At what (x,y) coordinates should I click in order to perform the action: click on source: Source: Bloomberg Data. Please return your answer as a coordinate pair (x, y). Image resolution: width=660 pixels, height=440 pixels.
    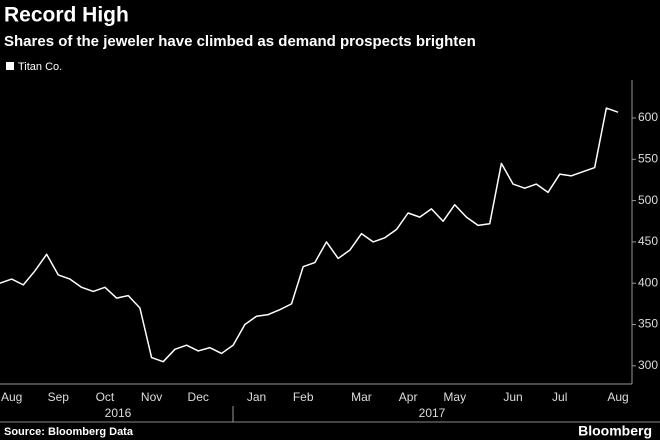
    Looking at the image, I should click on (69, 432).